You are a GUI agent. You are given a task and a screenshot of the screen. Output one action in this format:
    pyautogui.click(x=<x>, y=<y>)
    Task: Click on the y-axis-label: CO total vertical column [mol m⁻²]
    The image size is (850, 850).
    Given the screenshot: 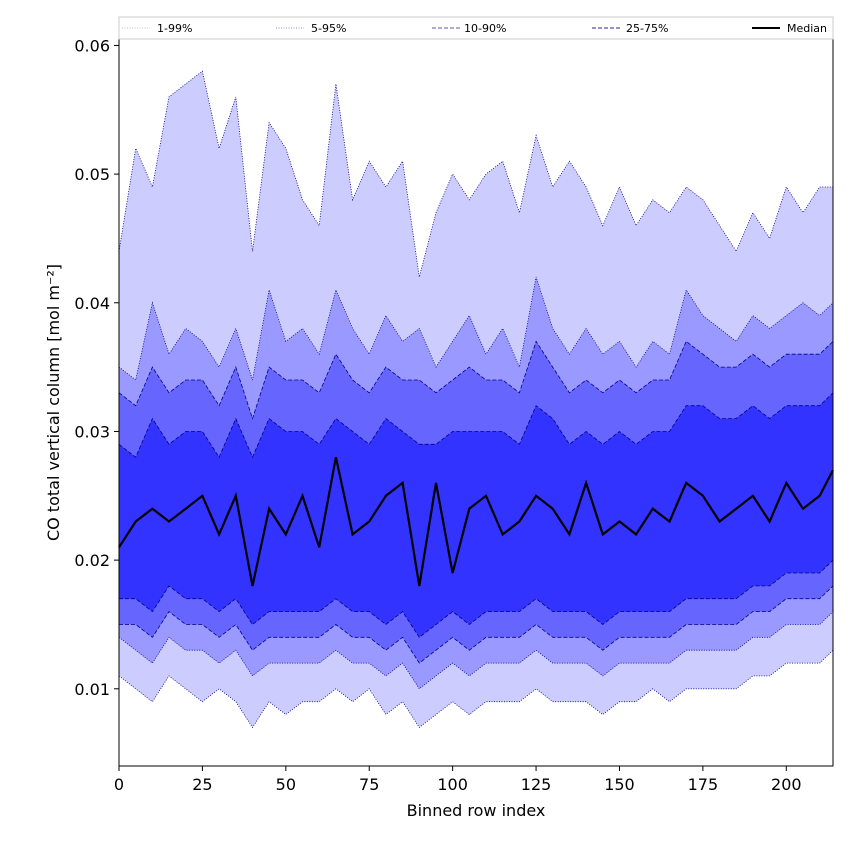 What is the action you would take?
    pyautogui.click(x=53, y=402)
    